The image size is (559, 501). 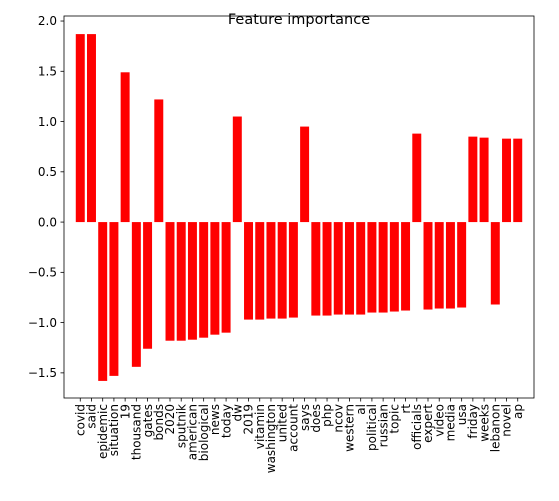 I want to click on x-tick-label: vitamin, so click(x=260, y=426).